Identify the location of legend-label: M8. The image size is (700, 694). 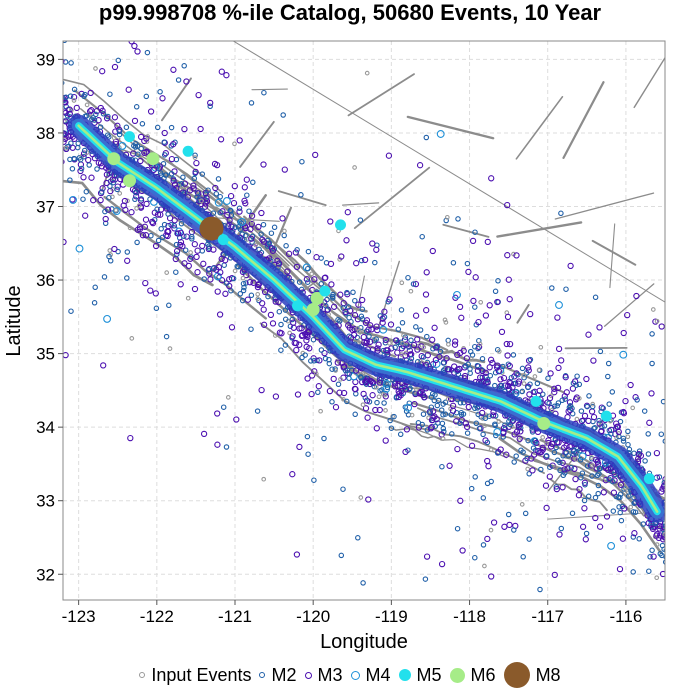
(548, 674).